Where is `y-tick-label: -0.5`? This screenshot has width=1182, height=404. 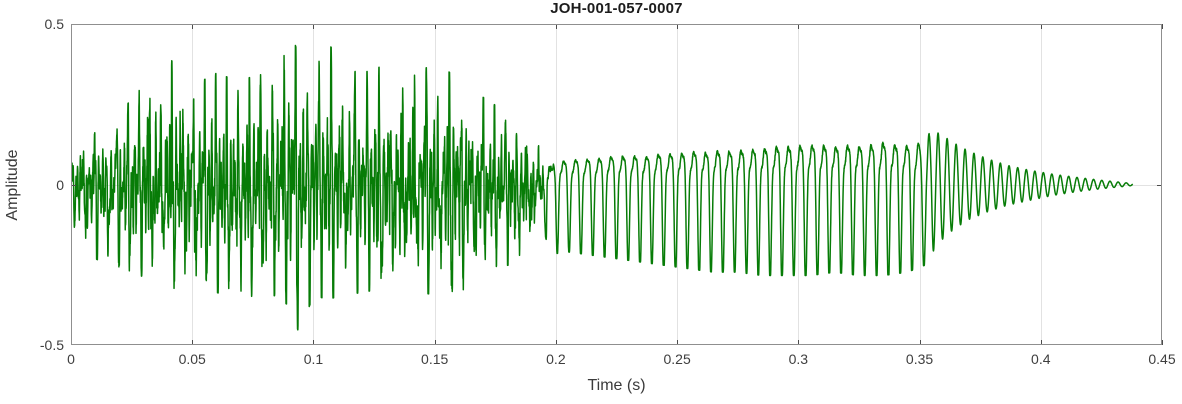 y-tick-label: -0.5 is located at coordinates (51, 345).